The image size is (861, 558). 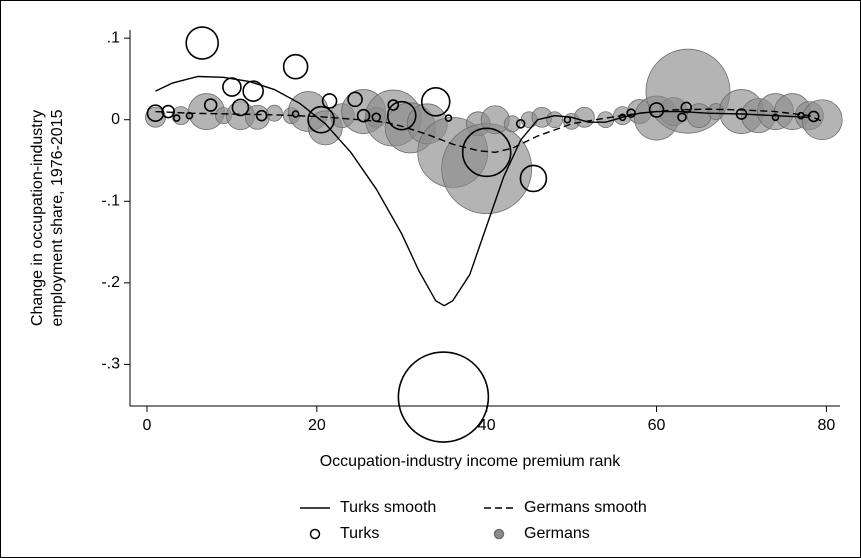 I want to click on x-tick-label: 60, so click(x=657, y=425).